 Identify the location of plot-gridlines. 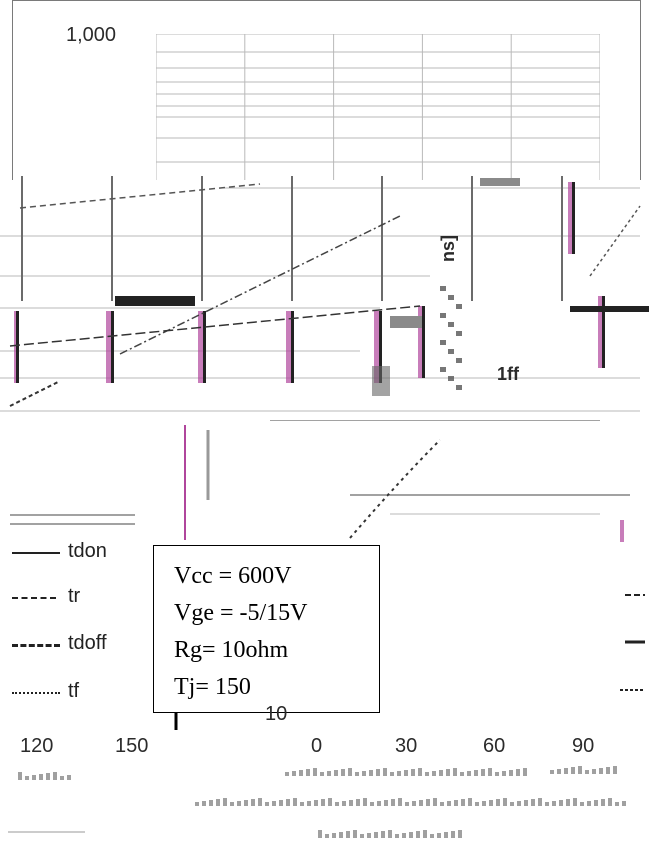
(378, 107).